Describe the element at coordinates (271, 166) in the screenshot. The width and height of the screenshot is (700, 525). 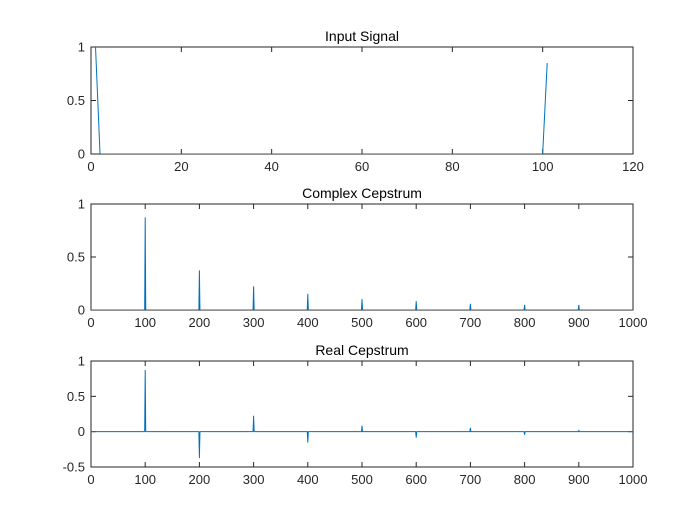
I see `x-tick-label: 40` at that location.